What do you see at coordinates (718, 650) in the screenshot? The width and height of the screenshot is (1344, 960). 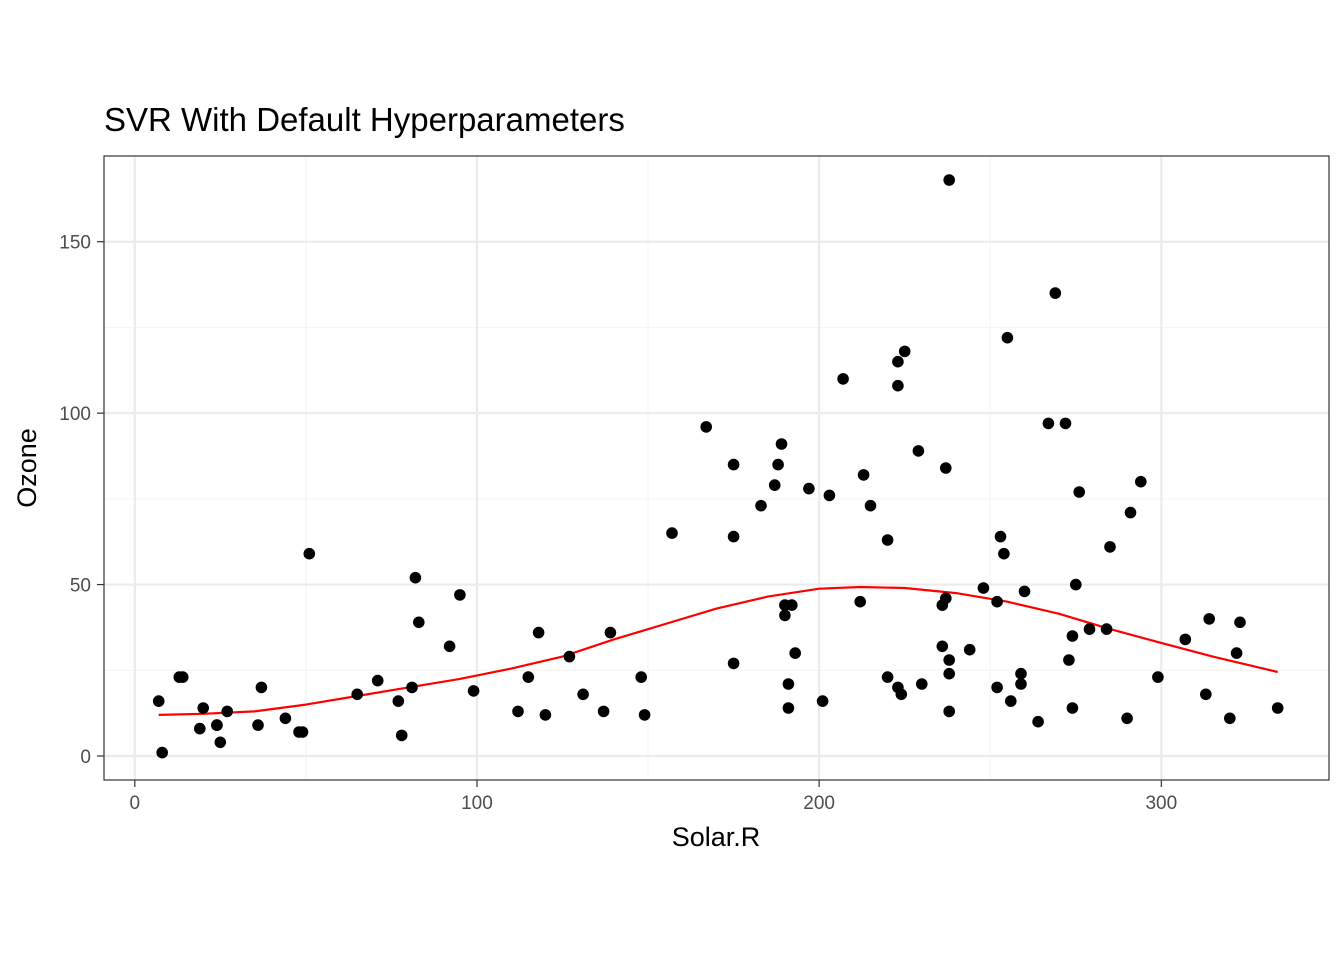 I see `fit-line-layer` at bounding box center [718, 650].